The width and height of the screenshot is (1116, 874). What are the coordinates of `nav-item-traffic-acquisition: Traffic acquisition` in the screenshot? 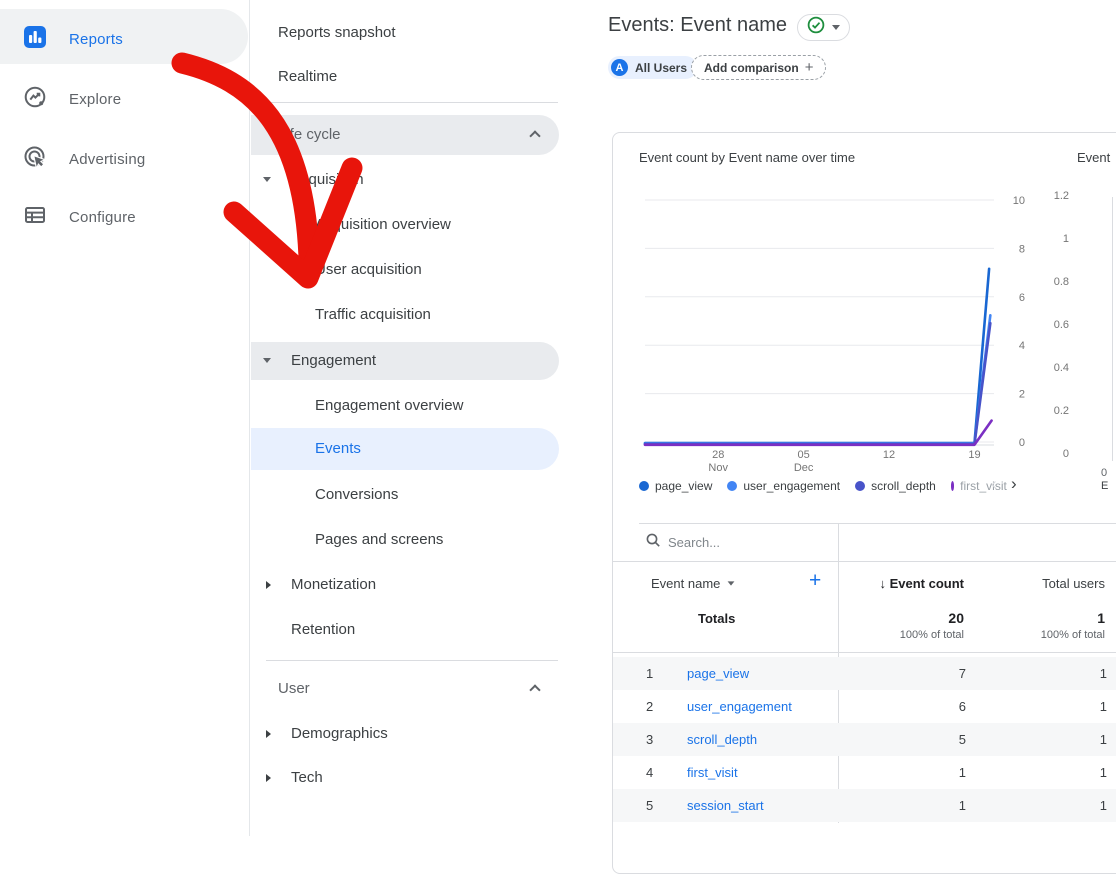 It's located at (373, 314).